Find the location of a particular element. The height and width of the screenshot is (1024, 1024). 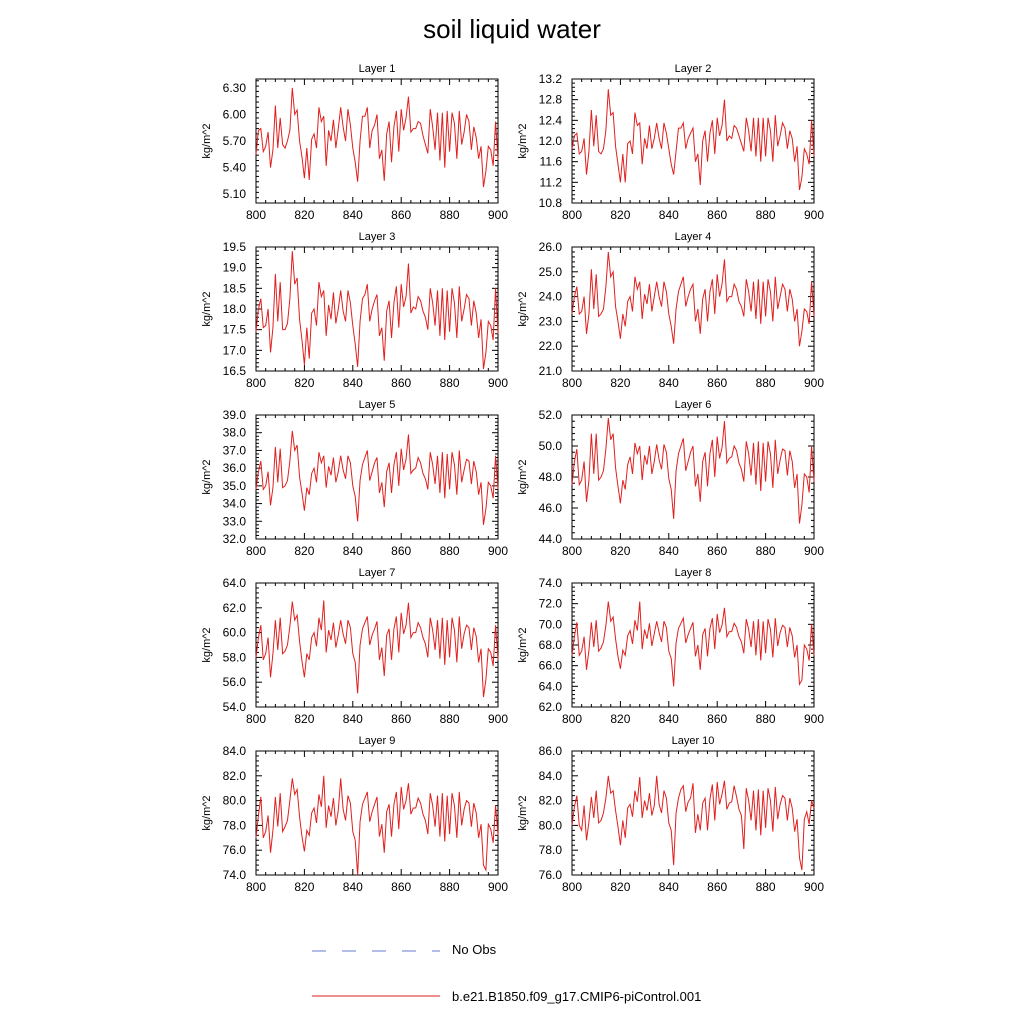

y-tick-label: 84.0 is located at coordinates (551, 776).